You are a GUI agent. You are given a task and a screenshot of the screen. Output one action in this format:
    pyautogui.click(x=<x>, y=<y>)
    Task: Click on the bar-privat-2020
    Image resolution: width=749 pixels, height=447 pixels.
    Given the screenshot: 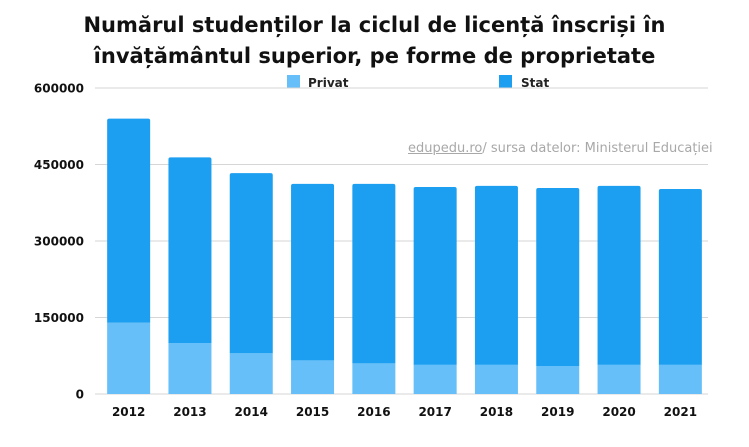 What is the action you would take?
    pyautogui.click(x=619, y=379)
    